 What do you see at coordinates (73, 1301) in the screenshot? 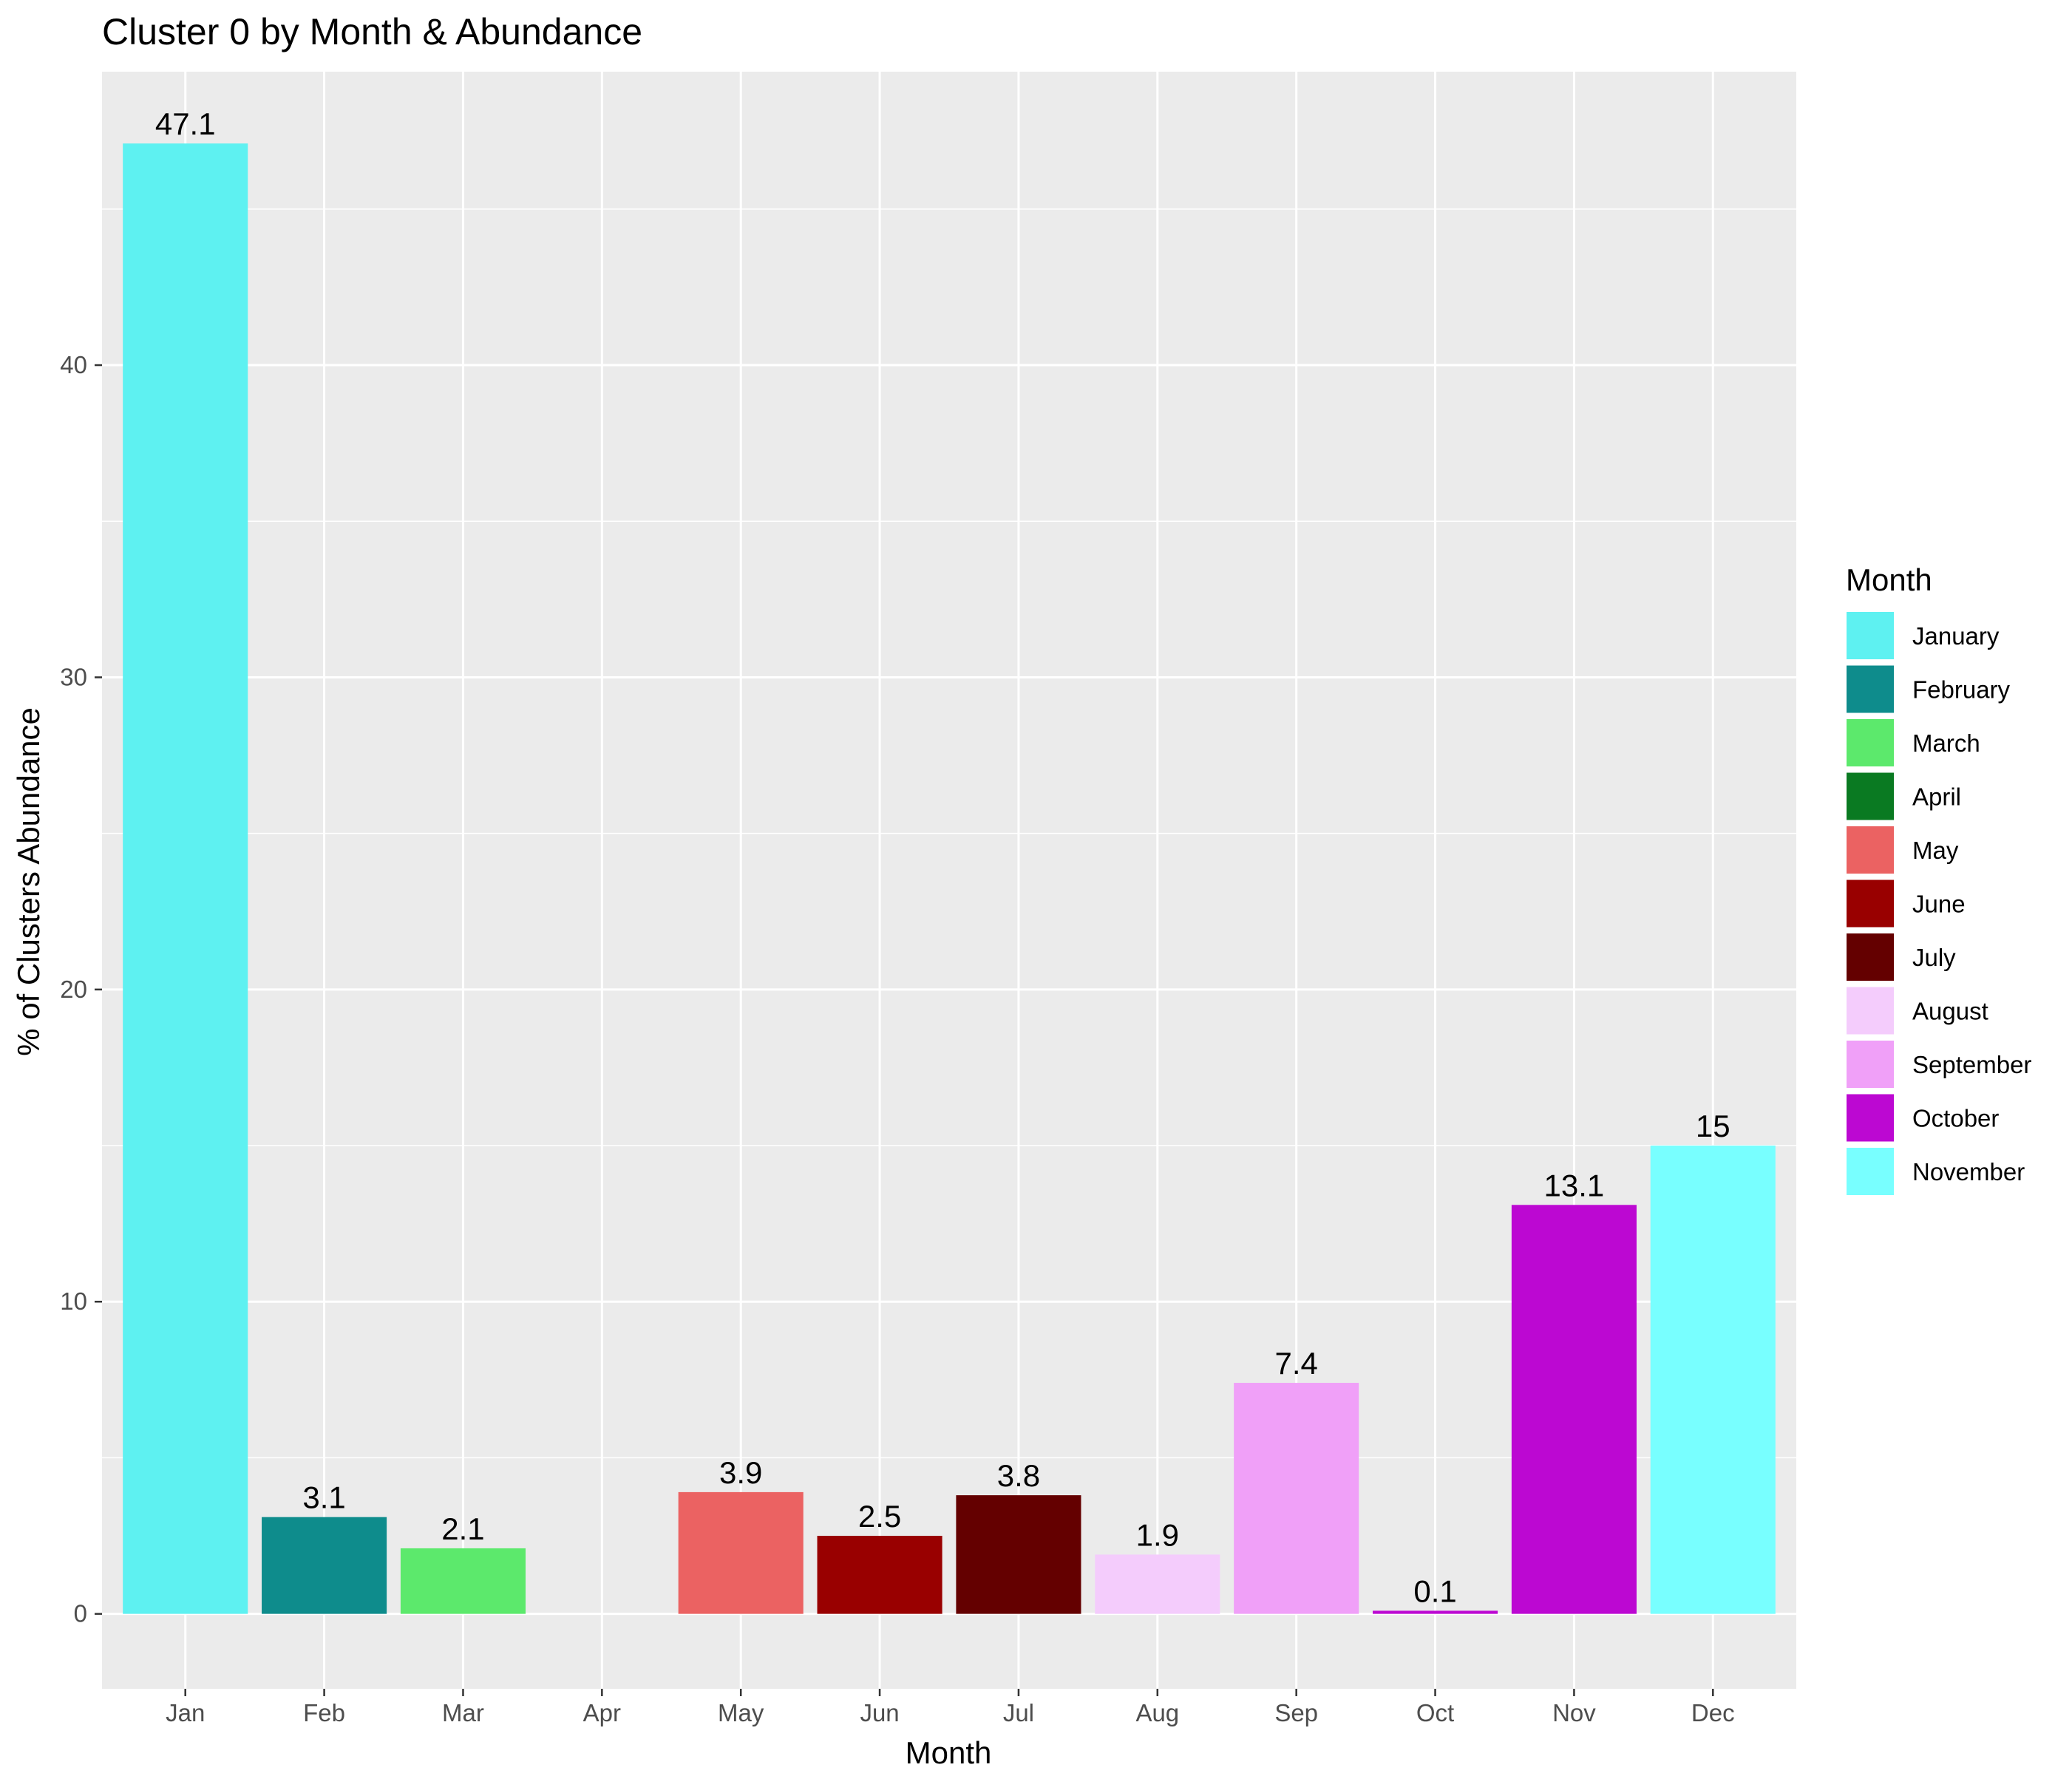
I see `y-tick-label: 10` at bounding box center [73, 1301].